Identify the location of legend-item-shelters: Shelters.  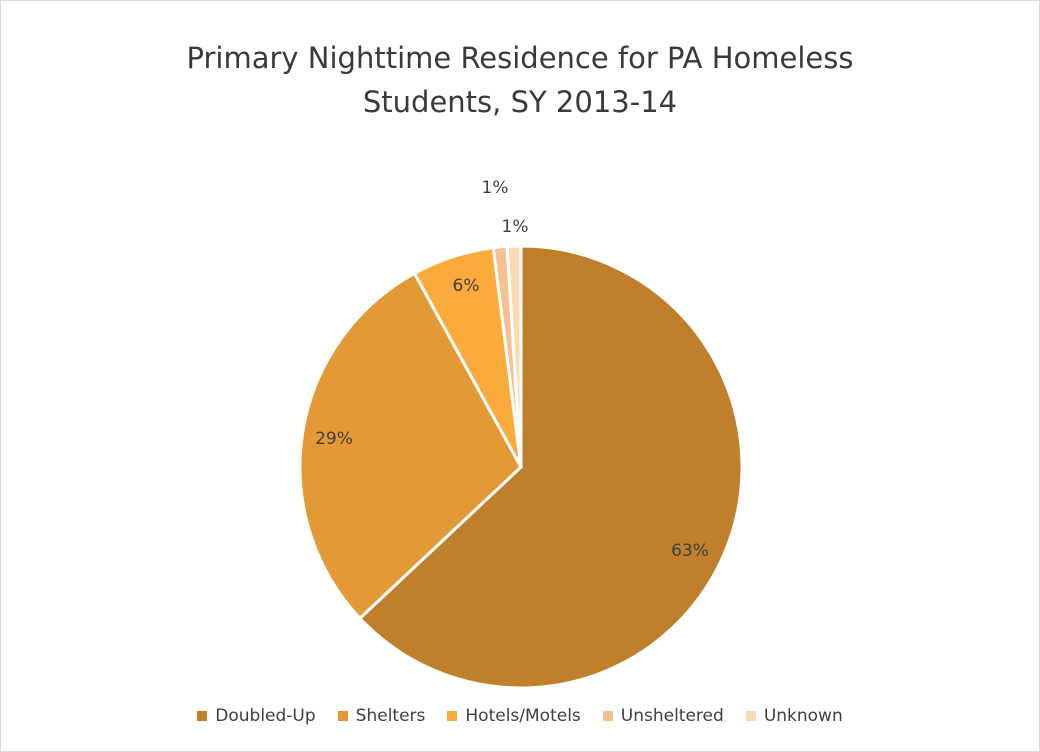
(381, 716).